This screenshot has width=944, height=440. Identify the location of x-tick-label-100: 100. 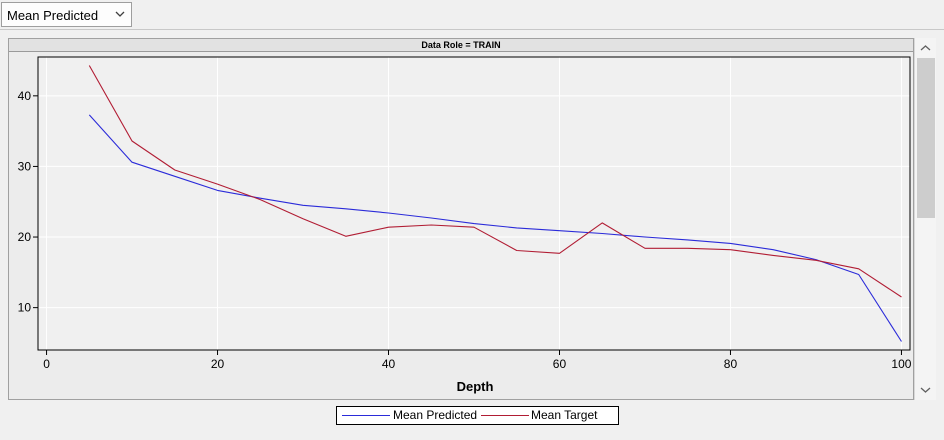
(901, 364).